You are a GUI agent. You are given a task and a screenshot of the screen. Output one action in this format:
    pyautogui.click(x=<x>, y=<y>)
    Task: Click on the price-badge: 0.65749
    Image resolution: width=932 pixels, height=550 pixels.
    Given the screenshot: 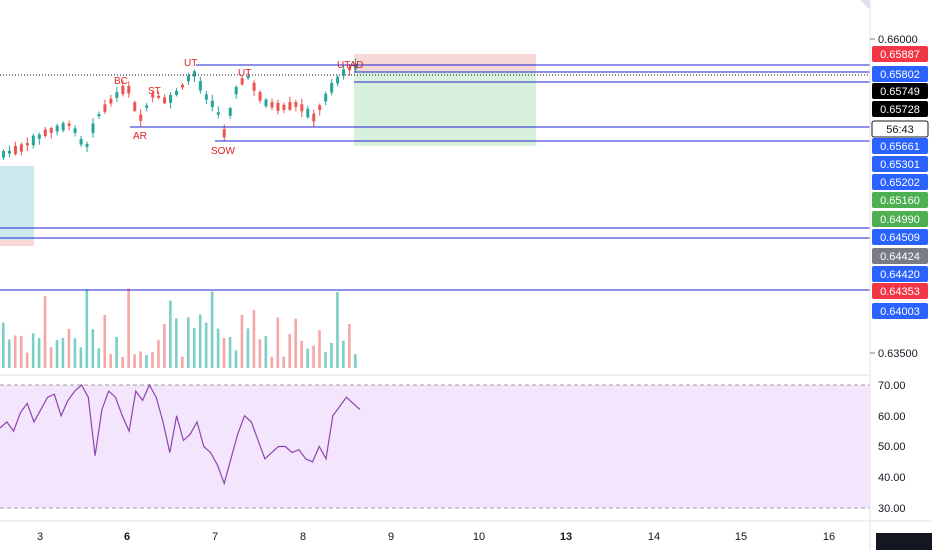 What is the action you would take?
    pyautogui.click(x=900, y=91)
    